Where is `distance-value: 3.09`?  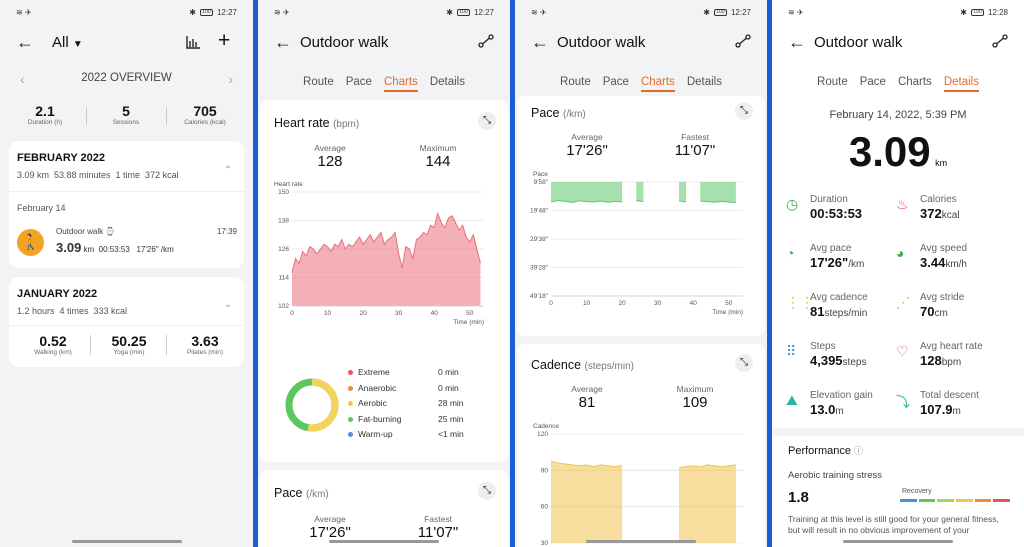 distance-value: 3.09 is located at coordinates (889, 151).